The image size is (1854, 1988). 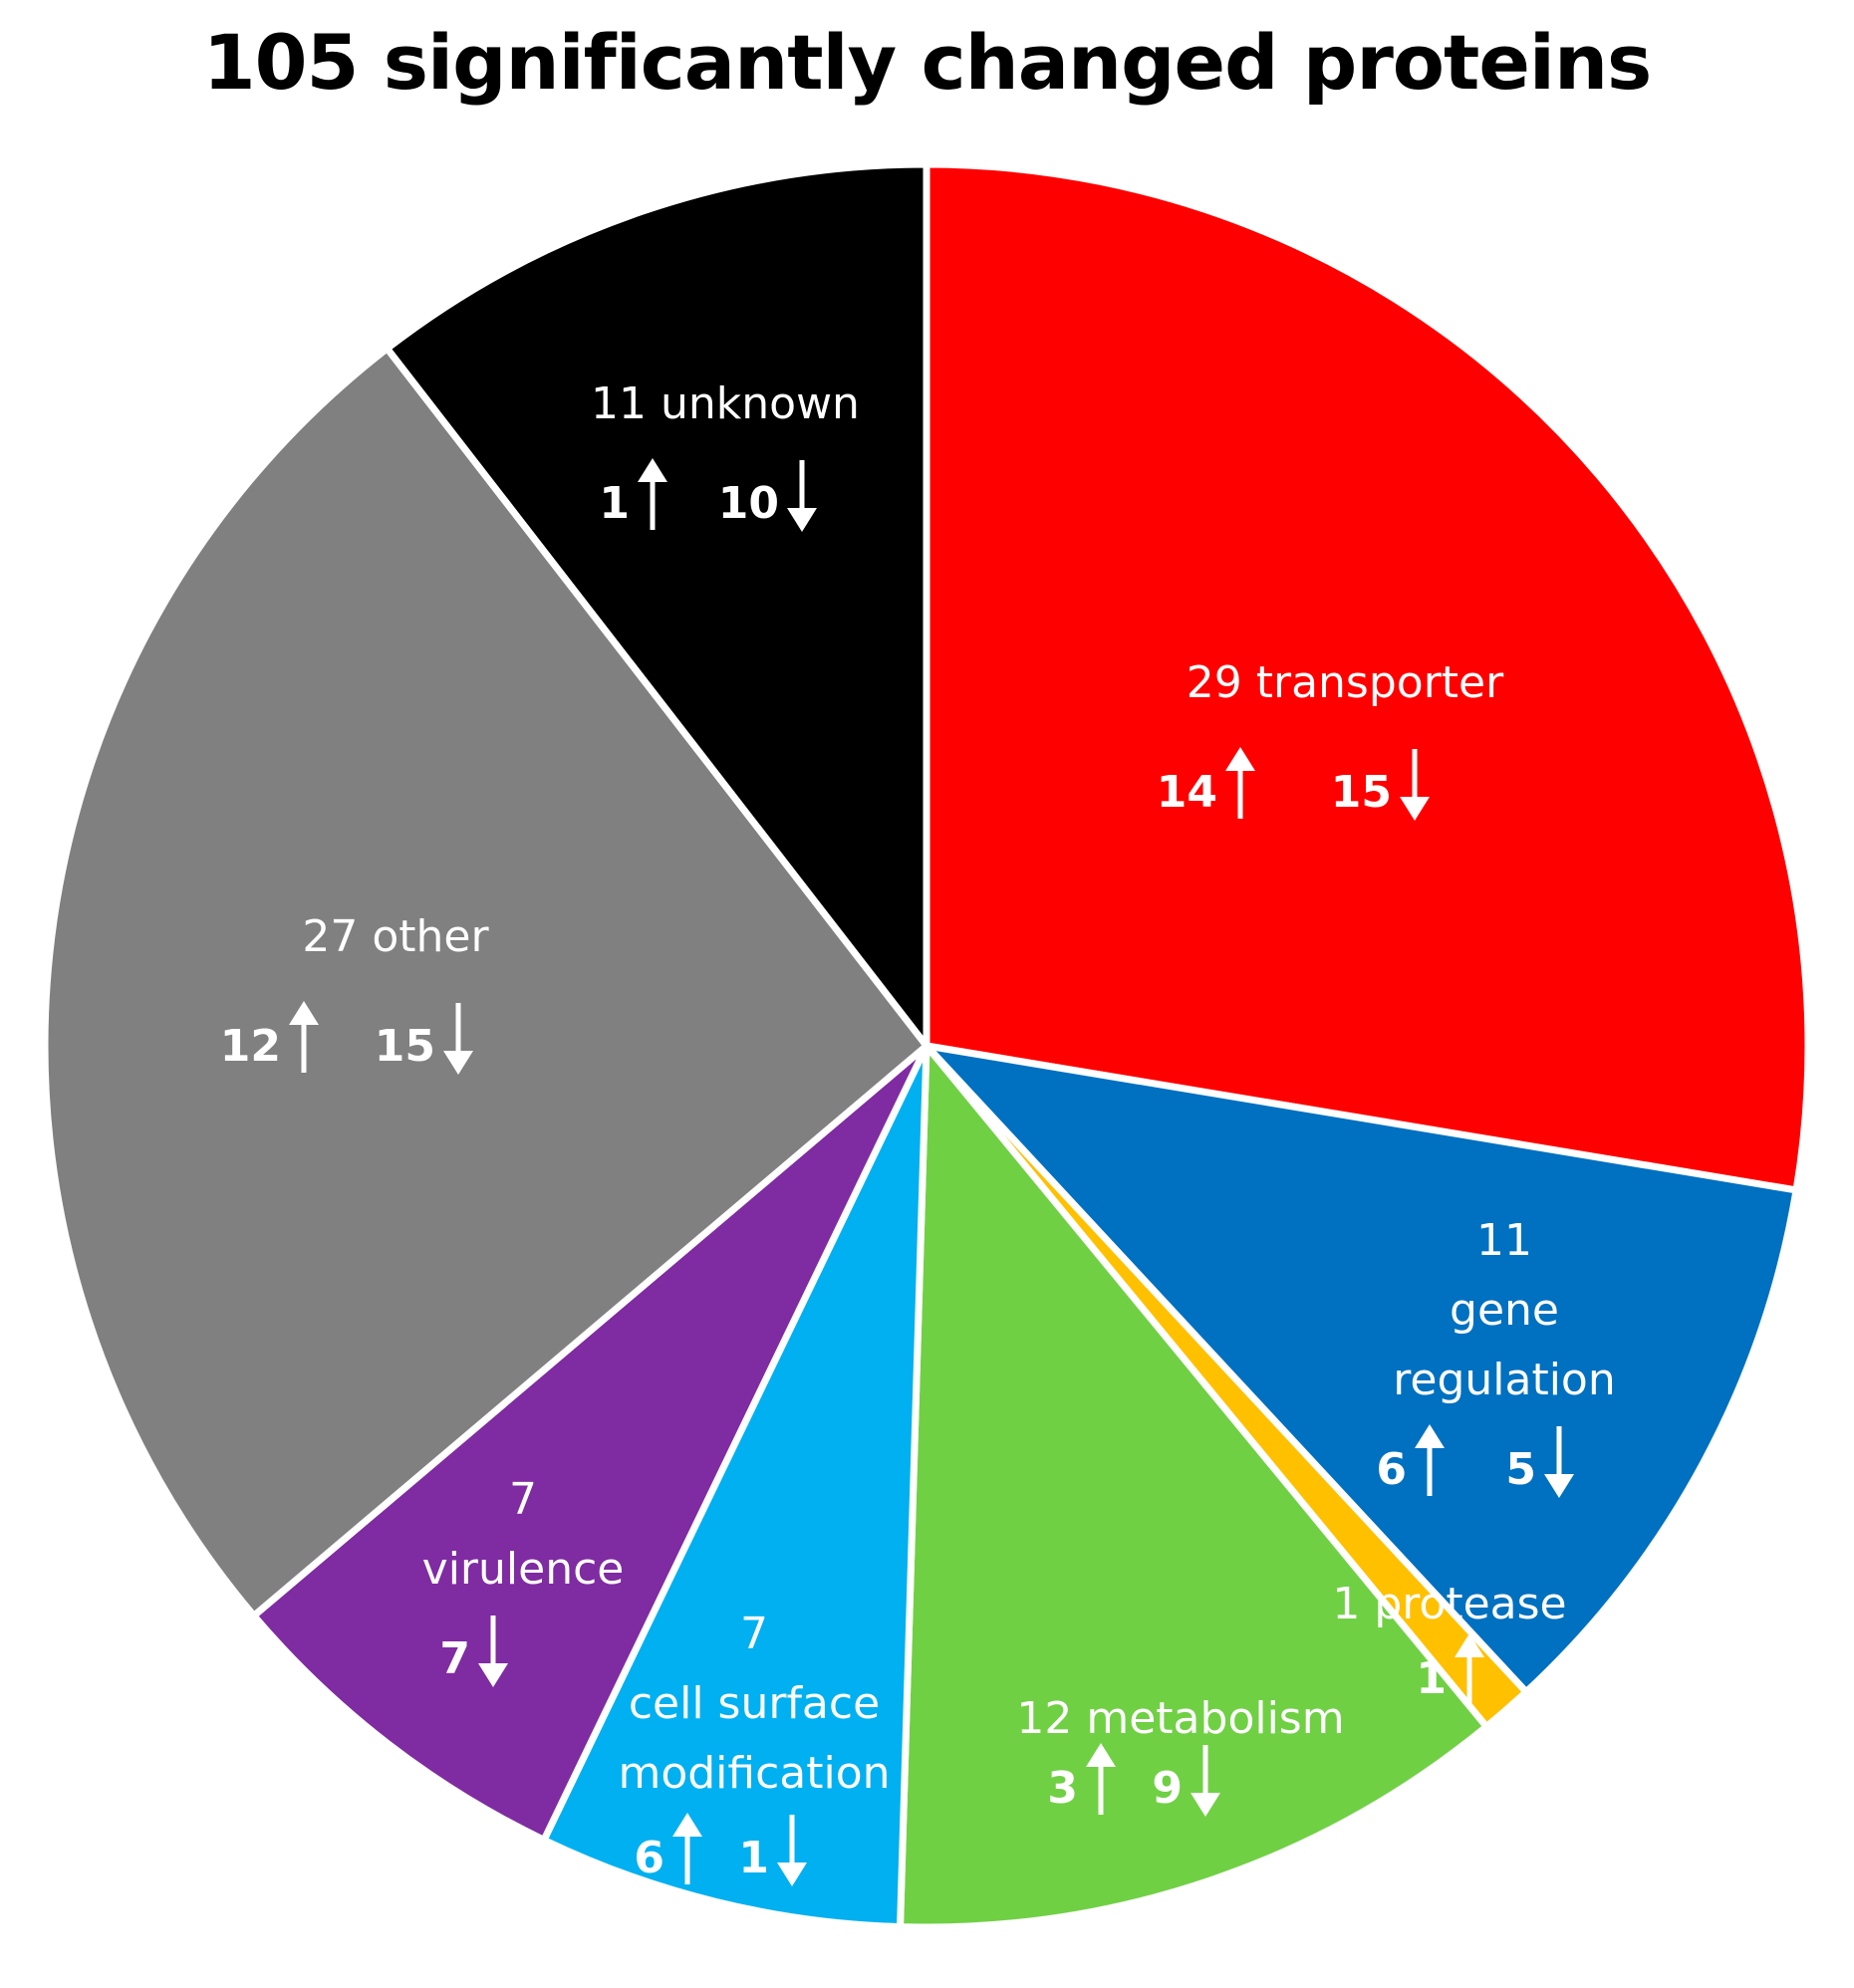 I want to click on chart-title: 105 significantly changed proteins, so click(x=927, y=62).